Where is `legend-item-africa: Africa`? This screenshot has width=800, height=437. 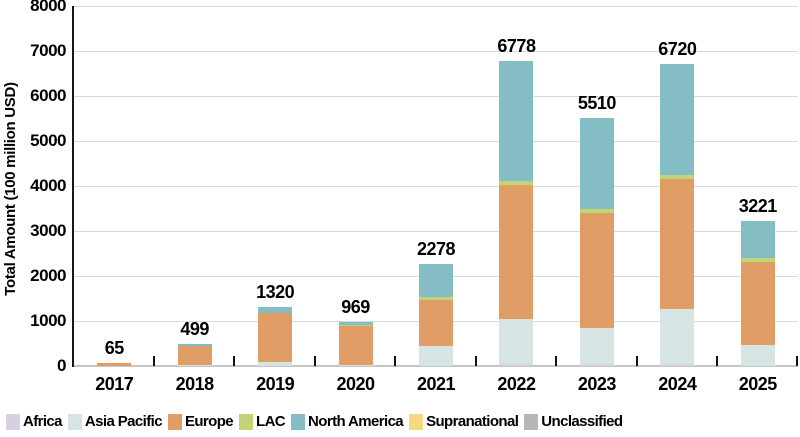
legend-item-africa: Africa is located at coordinates (34, 421).